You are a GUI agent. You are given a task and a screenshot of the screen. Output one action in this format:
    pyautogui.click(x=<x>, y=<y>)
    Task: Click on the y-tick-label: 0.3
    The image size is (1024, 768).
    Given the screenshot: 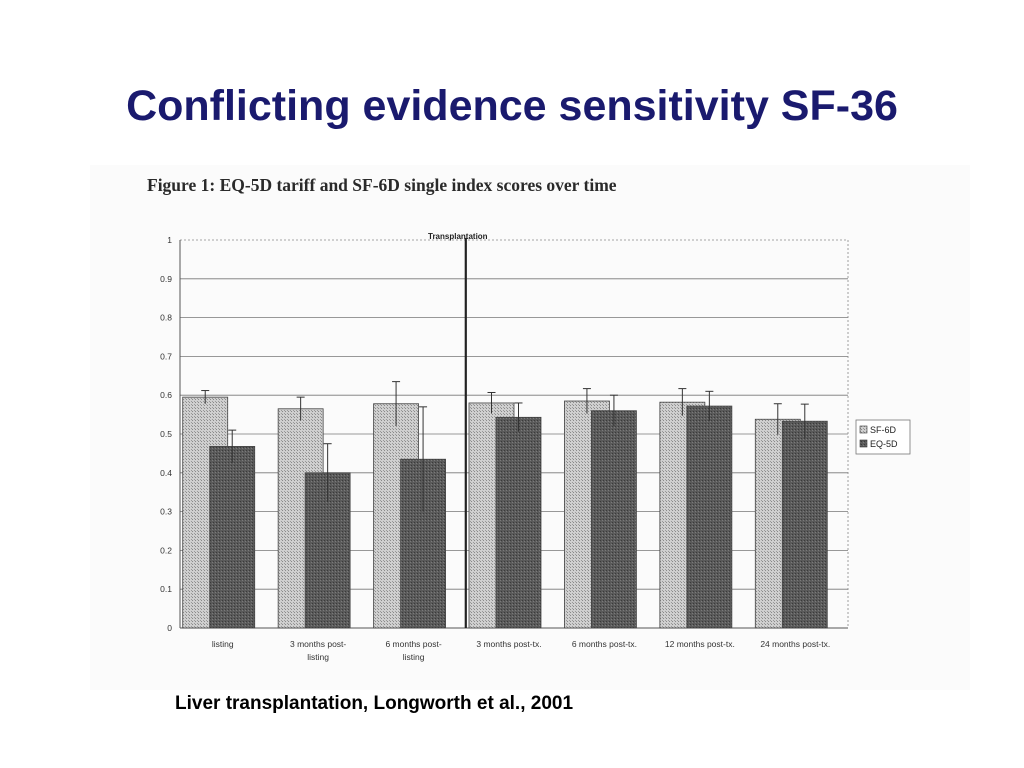 What is the action you would take?
    pyautogui.click(x=166, y=512)
    